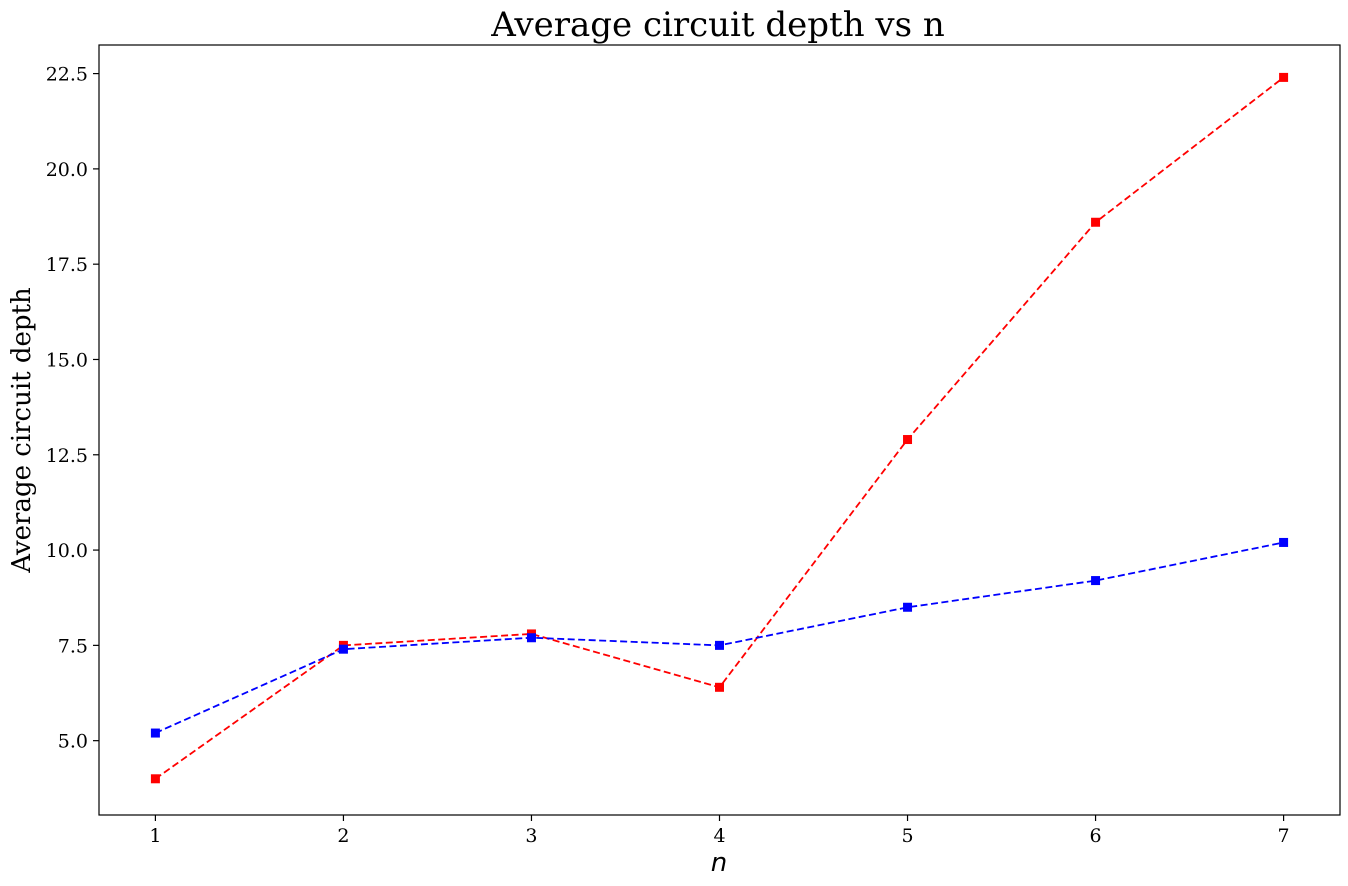 This screenshot has width=1348, height=886. I want to click on chart-title: Average circuit depth vs n, so click(717, 25).